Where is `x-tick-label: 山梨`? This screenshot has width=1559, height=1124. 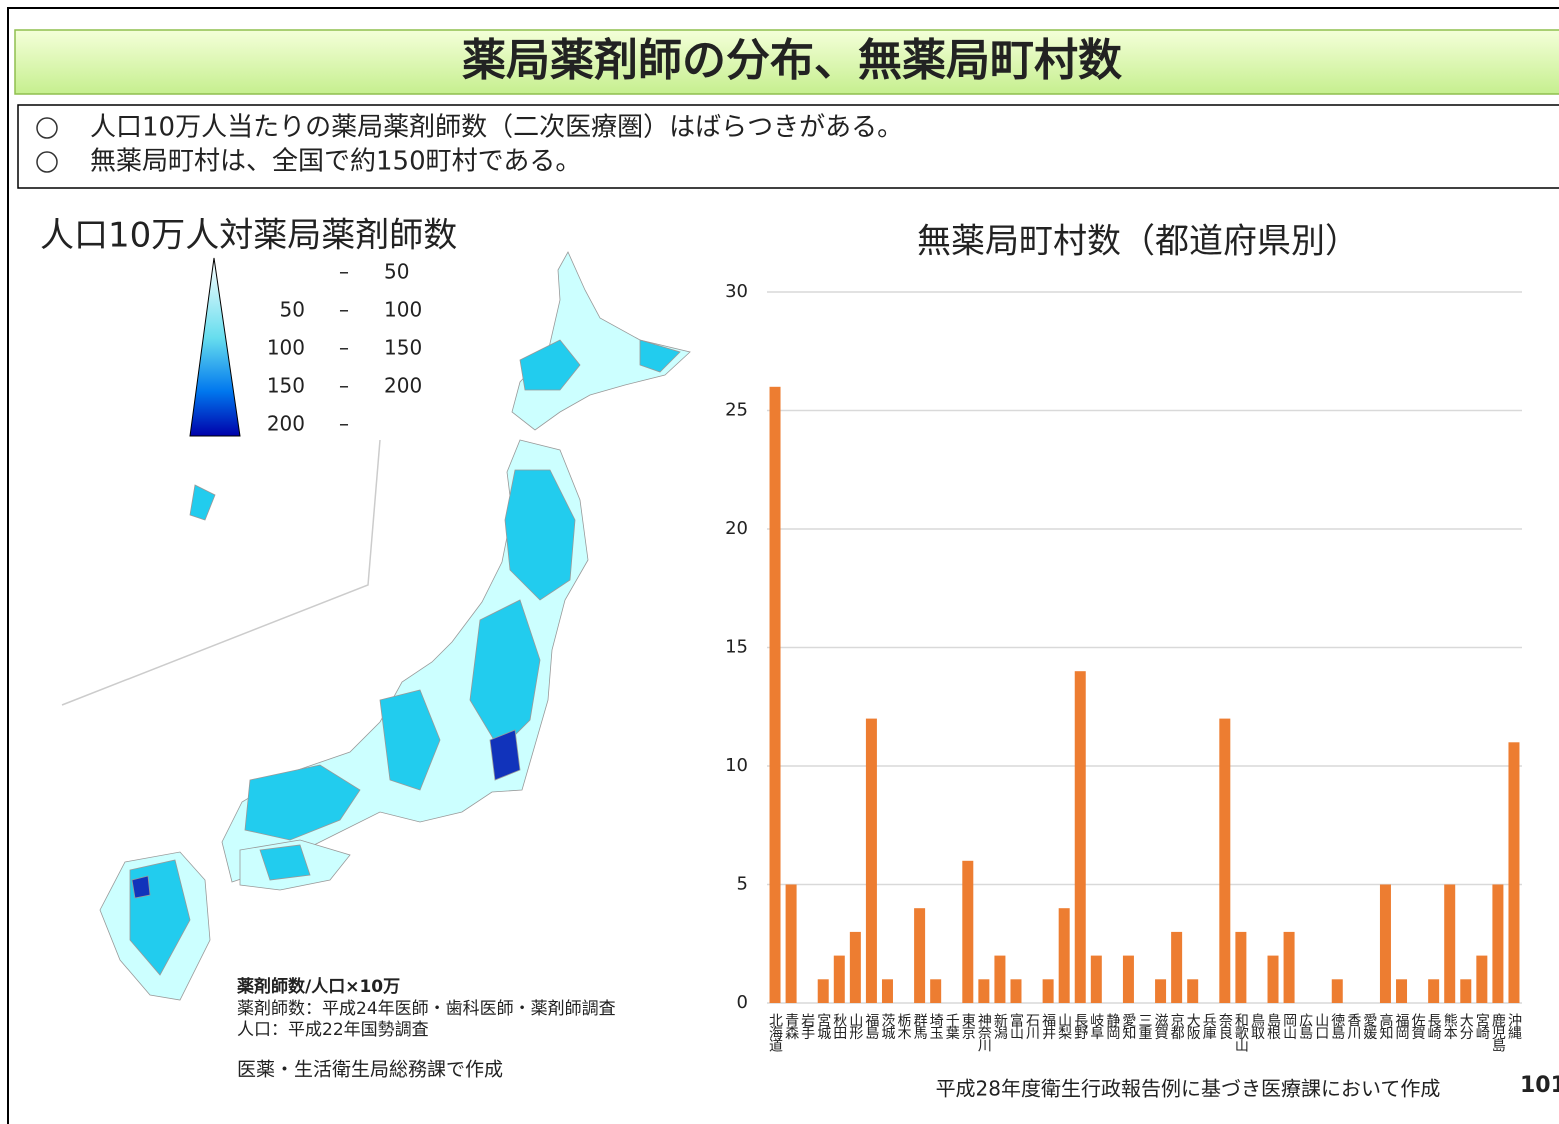
x-tick-label: 山梨 is located at coordinates (1064, 1026).